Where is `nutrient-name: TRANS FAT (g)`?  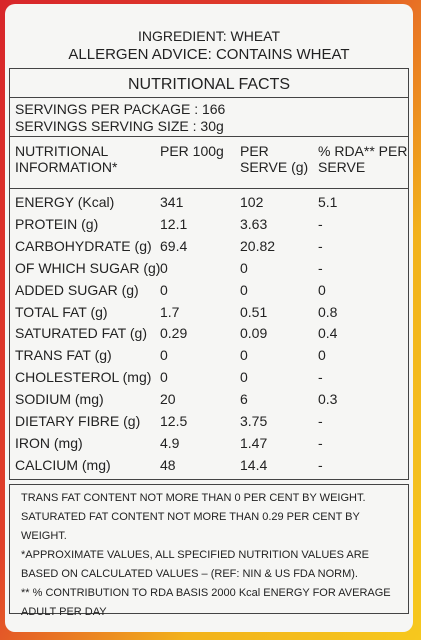
nutrient-name: TRANS FAT (g) is located at coordinates (63, 355).